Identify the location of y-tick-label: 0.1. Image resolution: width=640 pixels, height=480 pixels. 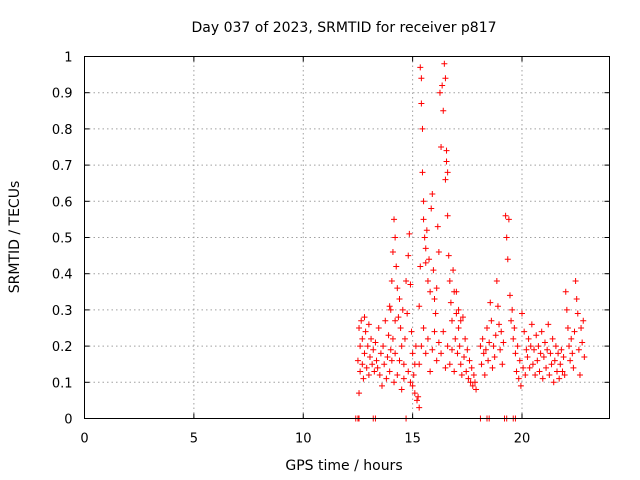
(62, 383).